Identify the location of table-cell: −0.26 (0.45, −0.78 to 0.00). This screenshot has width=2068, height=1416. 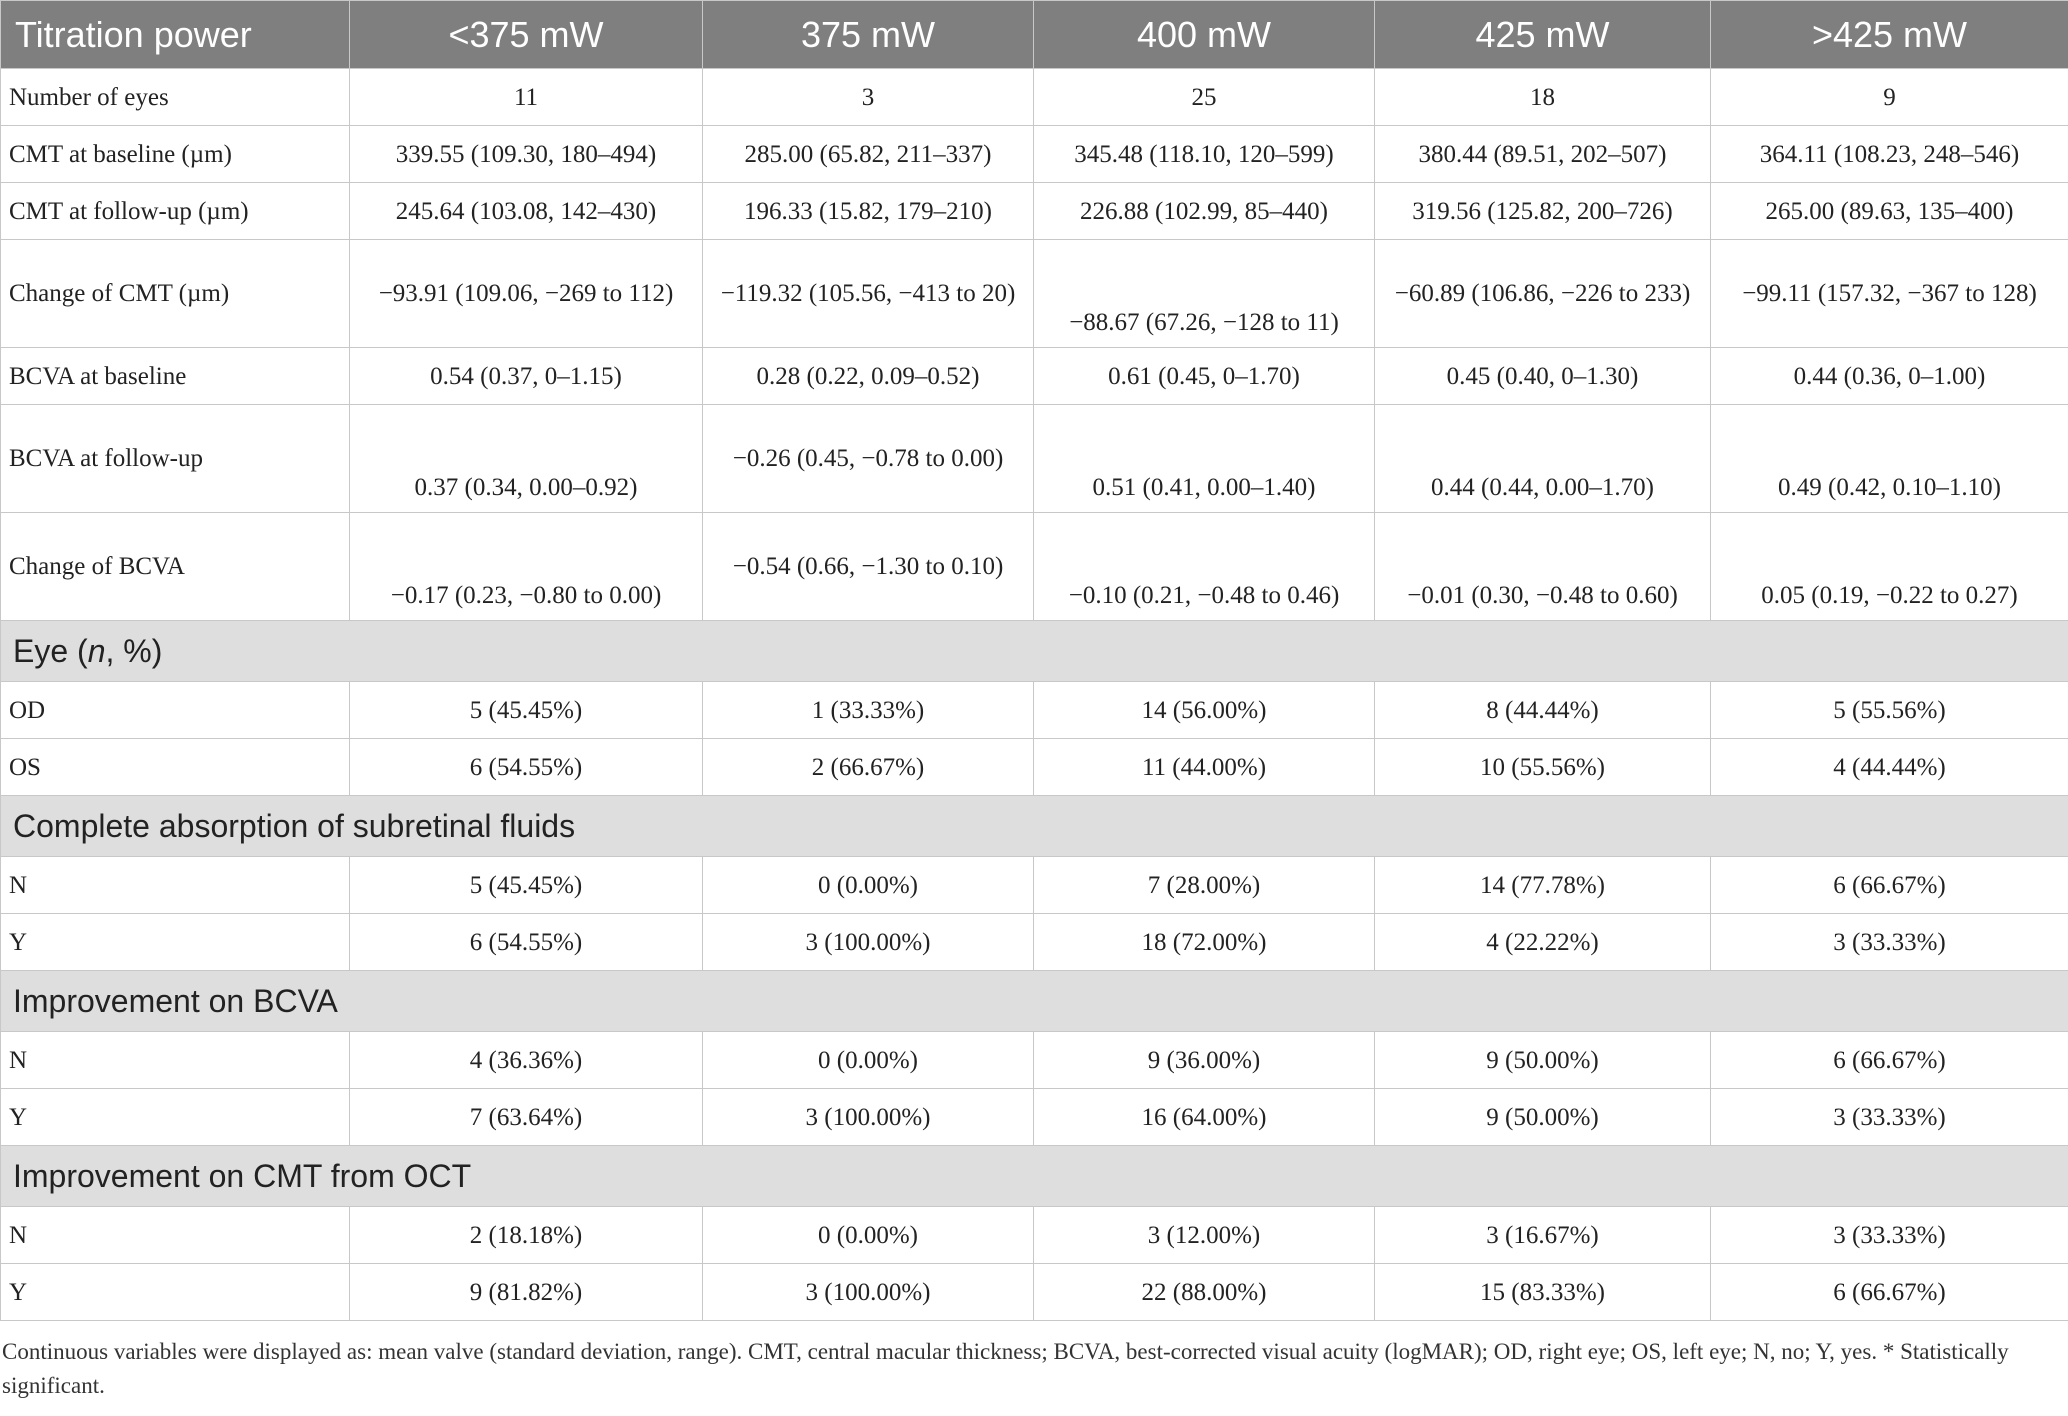
(868, 458).